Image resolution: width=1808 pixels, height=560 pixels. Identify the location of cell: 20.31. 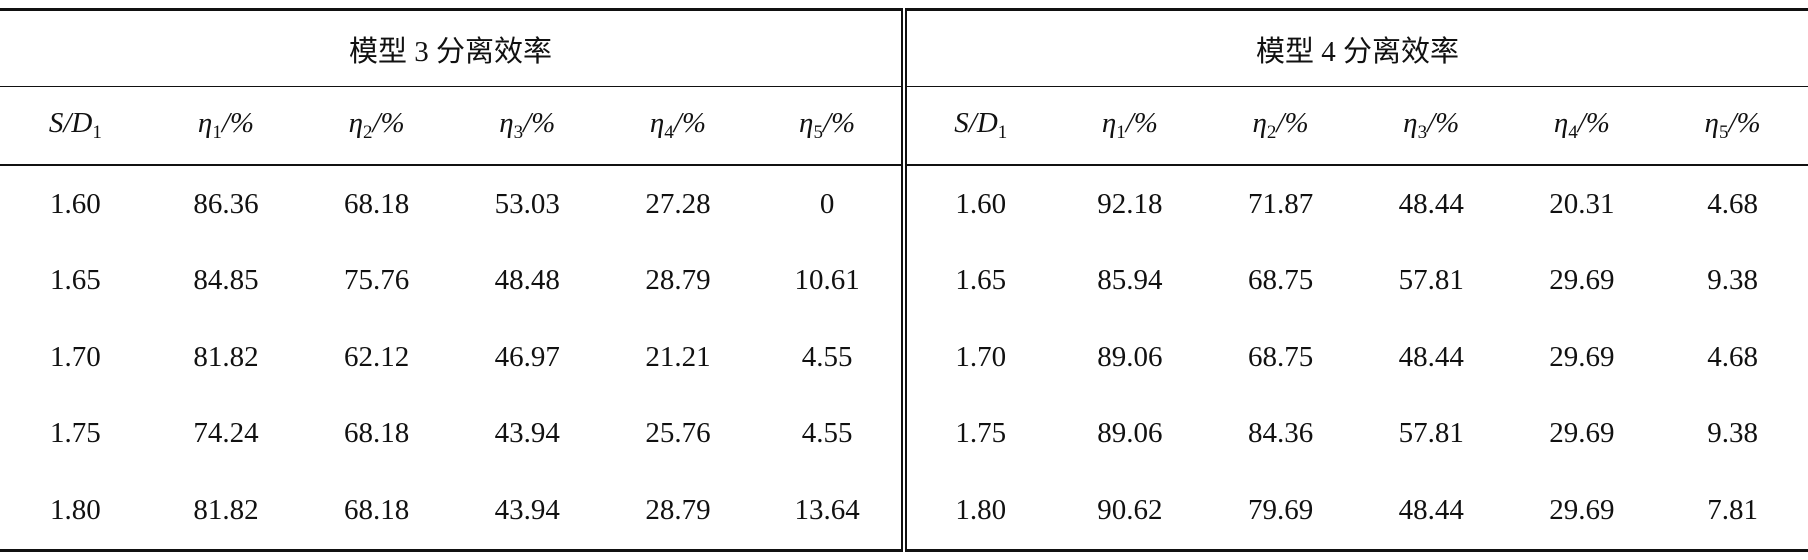
(1582, 203).